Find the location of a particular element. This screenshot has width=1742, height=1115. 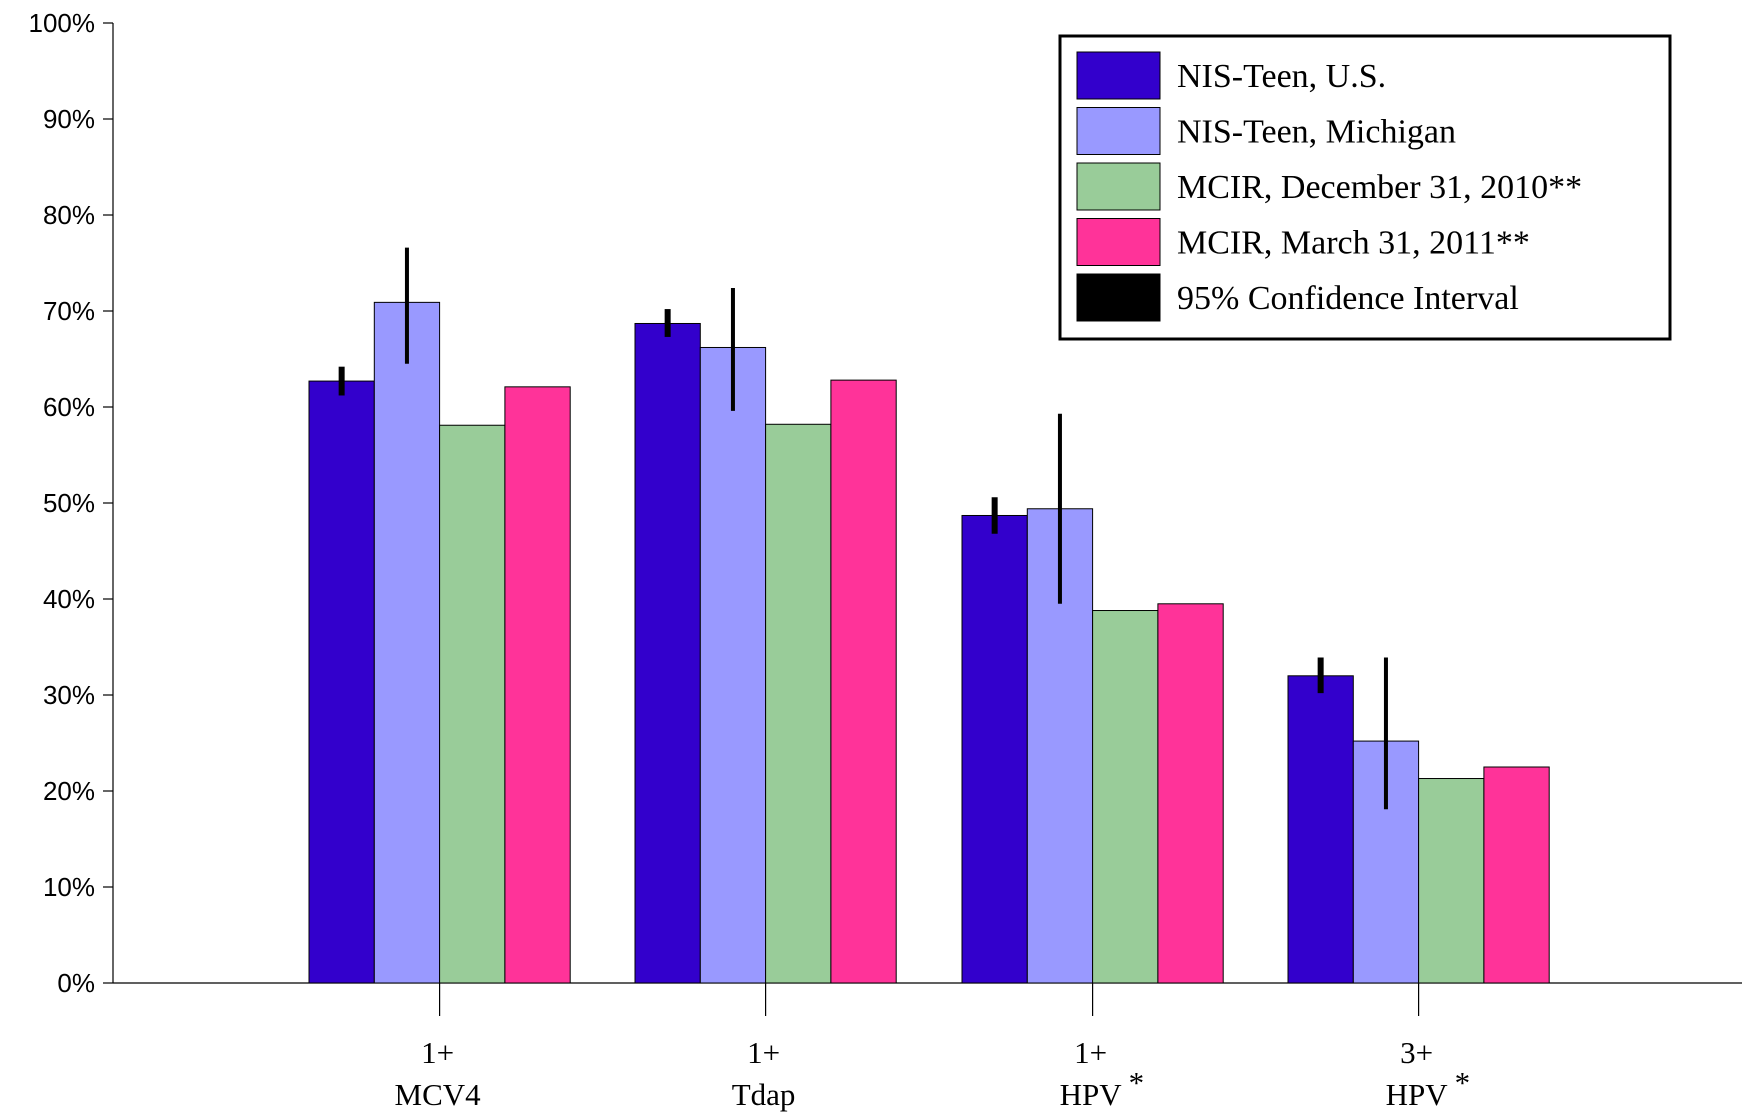

category-label-line1: 3+ is located at coordinates (1416, 1052).